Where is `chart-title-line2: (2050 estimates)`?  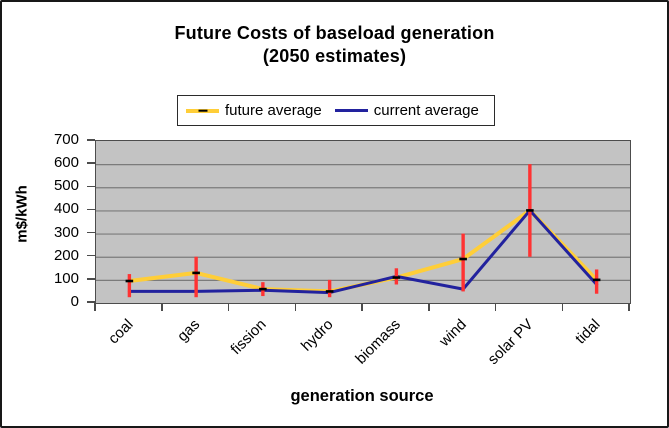
chart-title-line2: (2050 estimates) is located at coordinates (334, 56).